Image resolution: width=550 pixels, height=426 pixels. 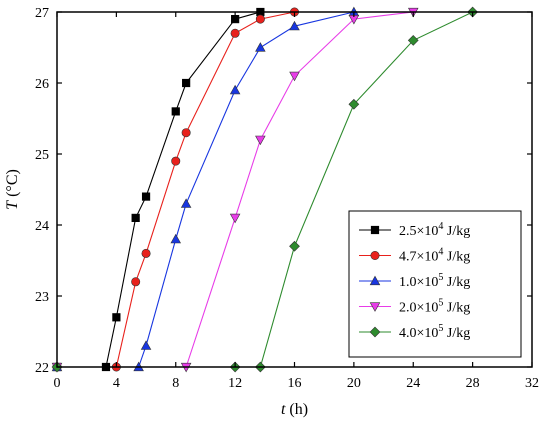 I want to click on x-axis-label-var: t, so click(x=283, y=409).